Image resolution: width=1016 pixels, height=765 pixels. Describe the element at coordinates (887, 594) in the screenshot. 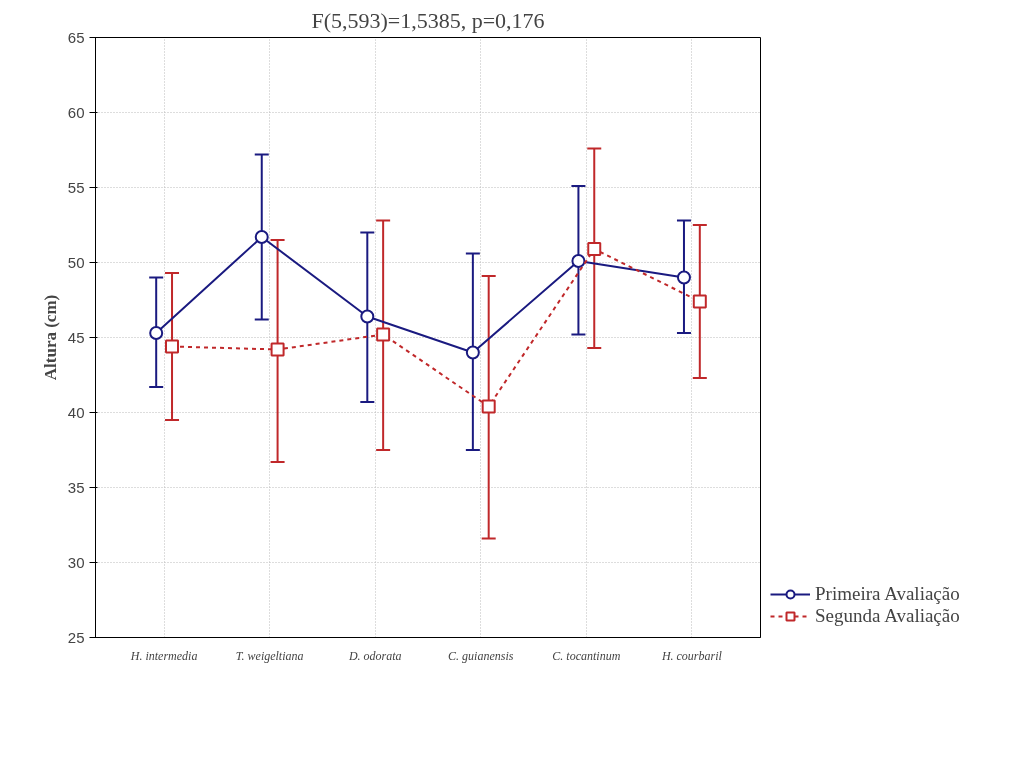

I see `legend-label: Primeira Avaliação` at that location.